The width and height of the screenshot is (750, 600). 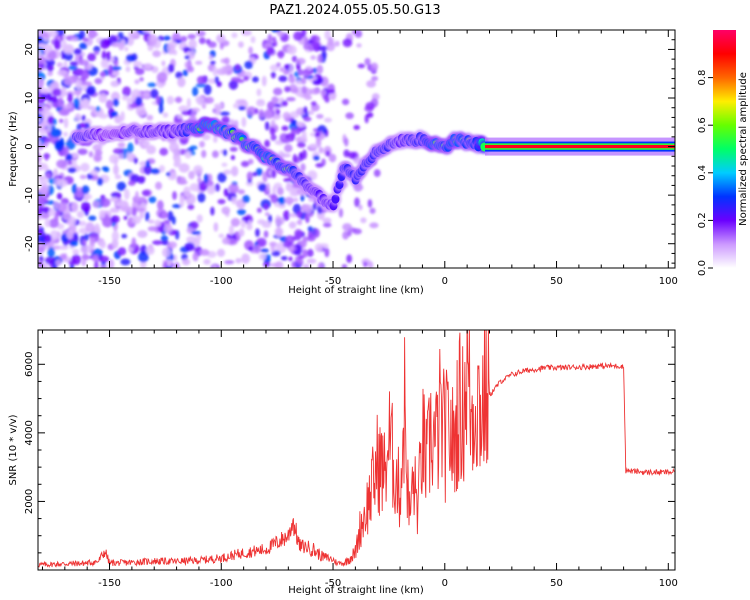 I want to click on x-tick-label: 0, so click(x=445, y=281).